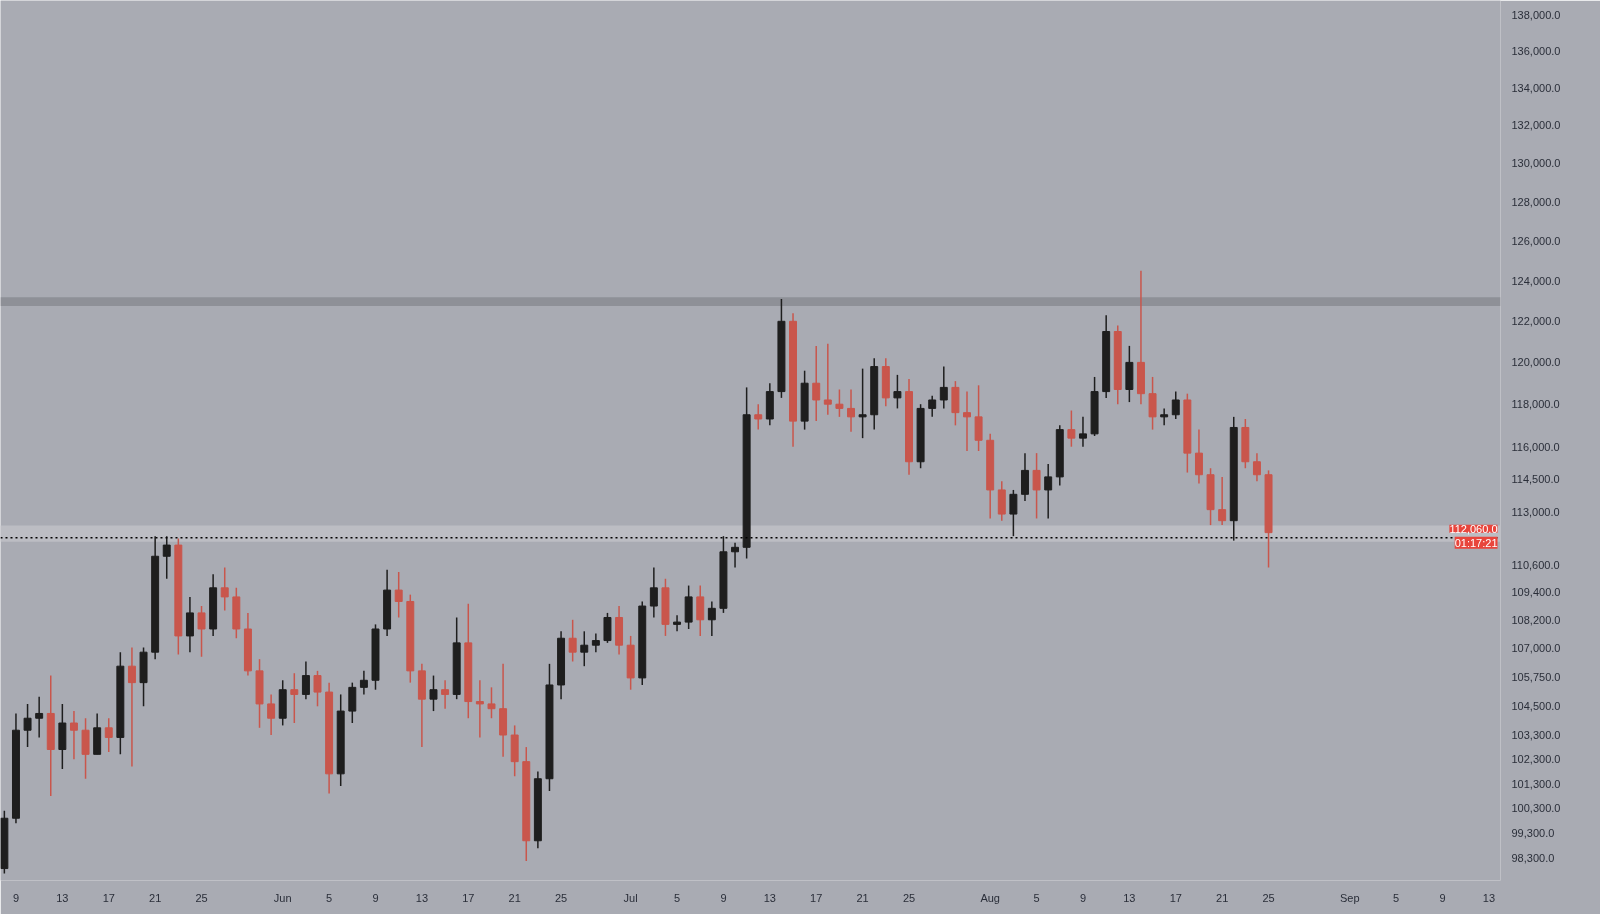 This screenshot has height=914, width=1600. Describe the element at coordinates (1533, 833) in the screenshot. I see `y-tick-label: 99,300.0` at that location.